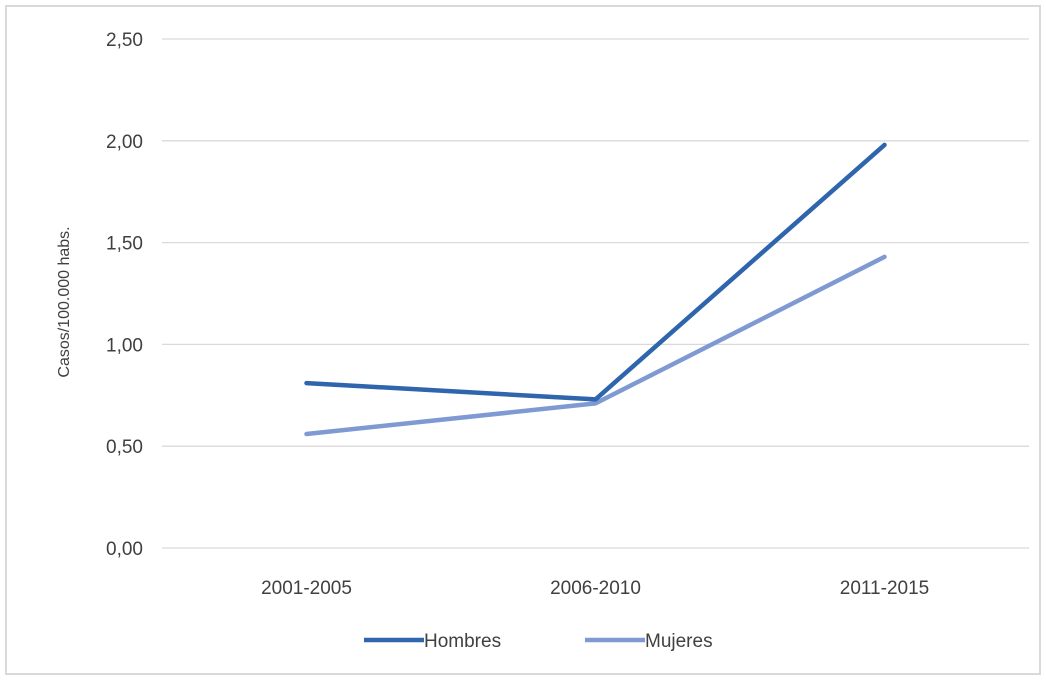 This screenshot has width=1046, height=680. Describe the element at coordinates (538, 641) in the screenshot. I see `legend: Hombres Mujeres` at that location.